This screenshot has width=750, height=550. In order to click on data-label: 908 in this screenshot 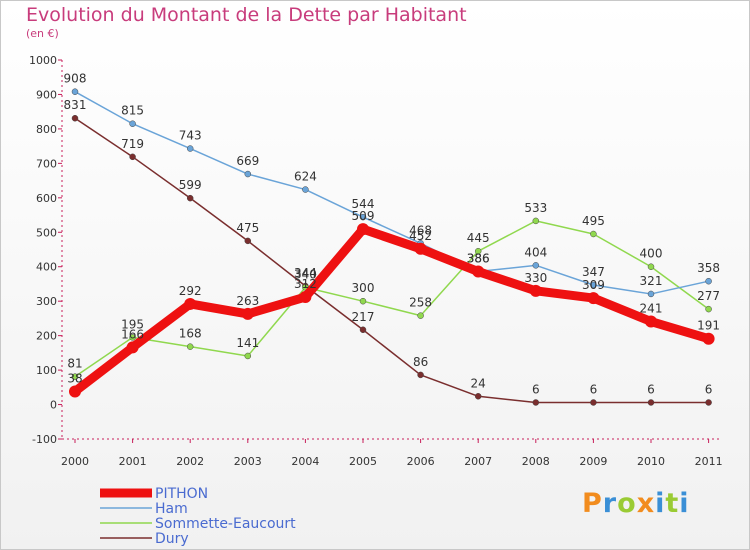, I will do `click(75, 79)`.